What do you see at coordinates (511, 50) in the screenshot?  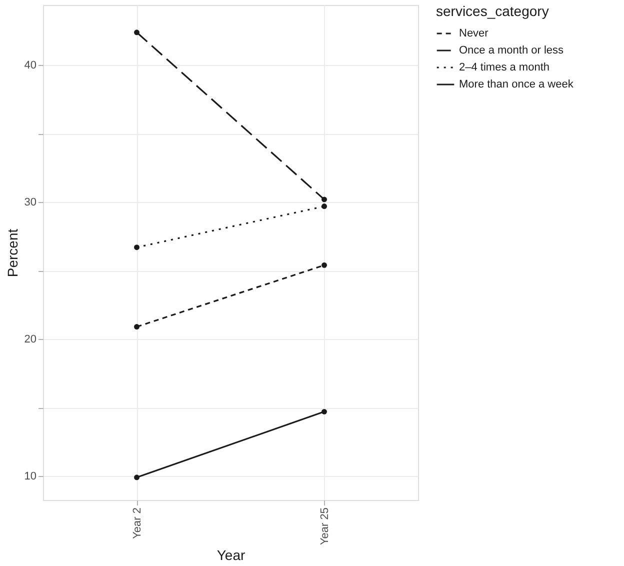 I see `legend-label: Once a month or less` at bounding box center [511, 50].